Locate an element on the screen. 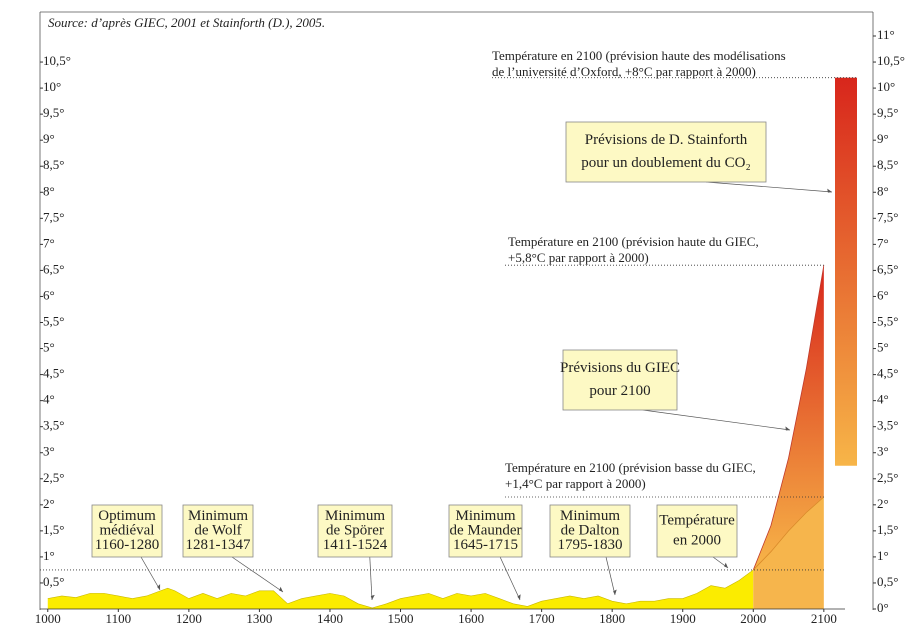  y2-tick-label: 2,5° is located at coordinates (887, 477).